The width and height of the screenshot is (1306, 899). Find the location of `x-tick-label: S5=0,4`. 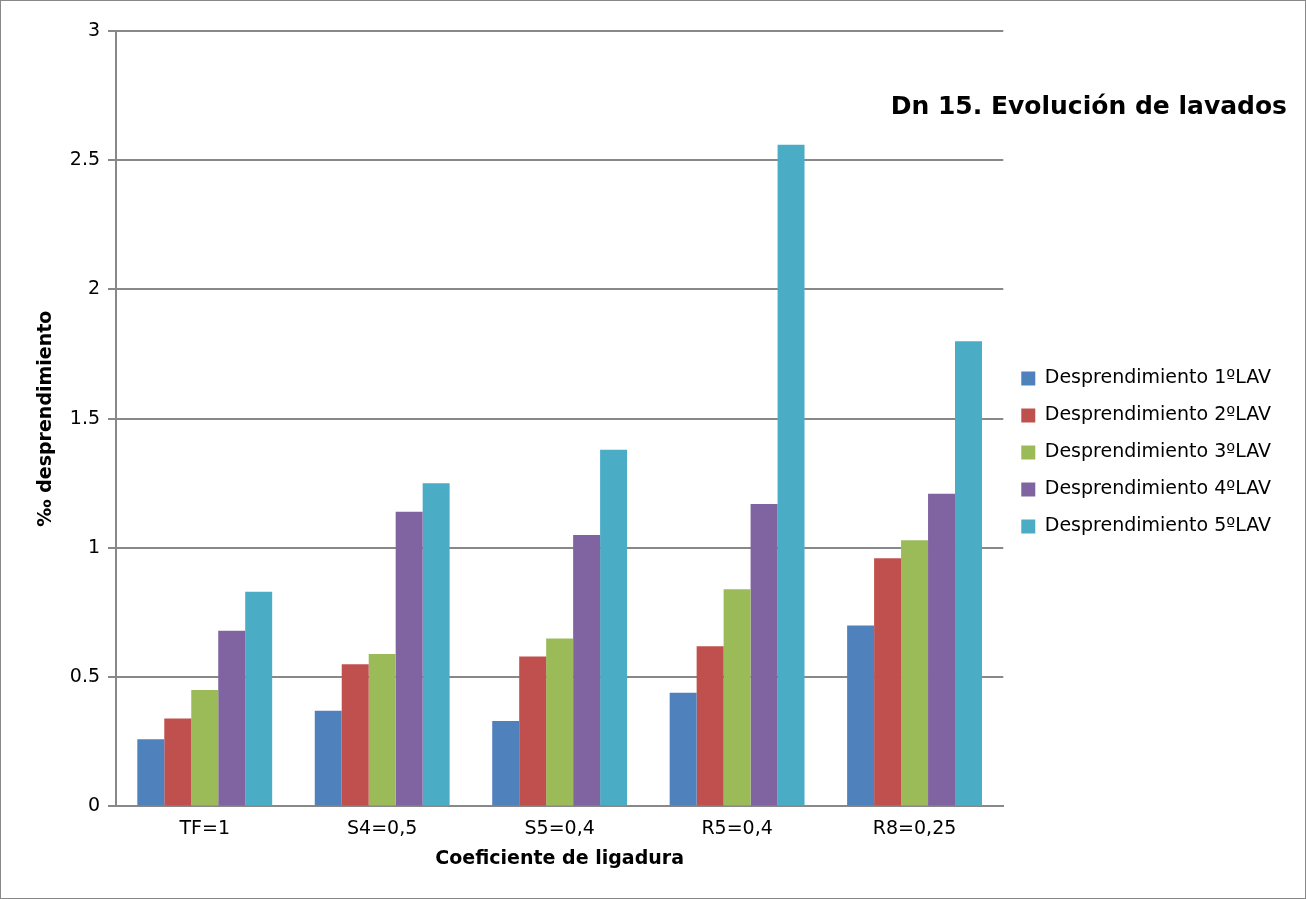

x-tick-label: S5=0,4 is located at coordinates (559, 826).